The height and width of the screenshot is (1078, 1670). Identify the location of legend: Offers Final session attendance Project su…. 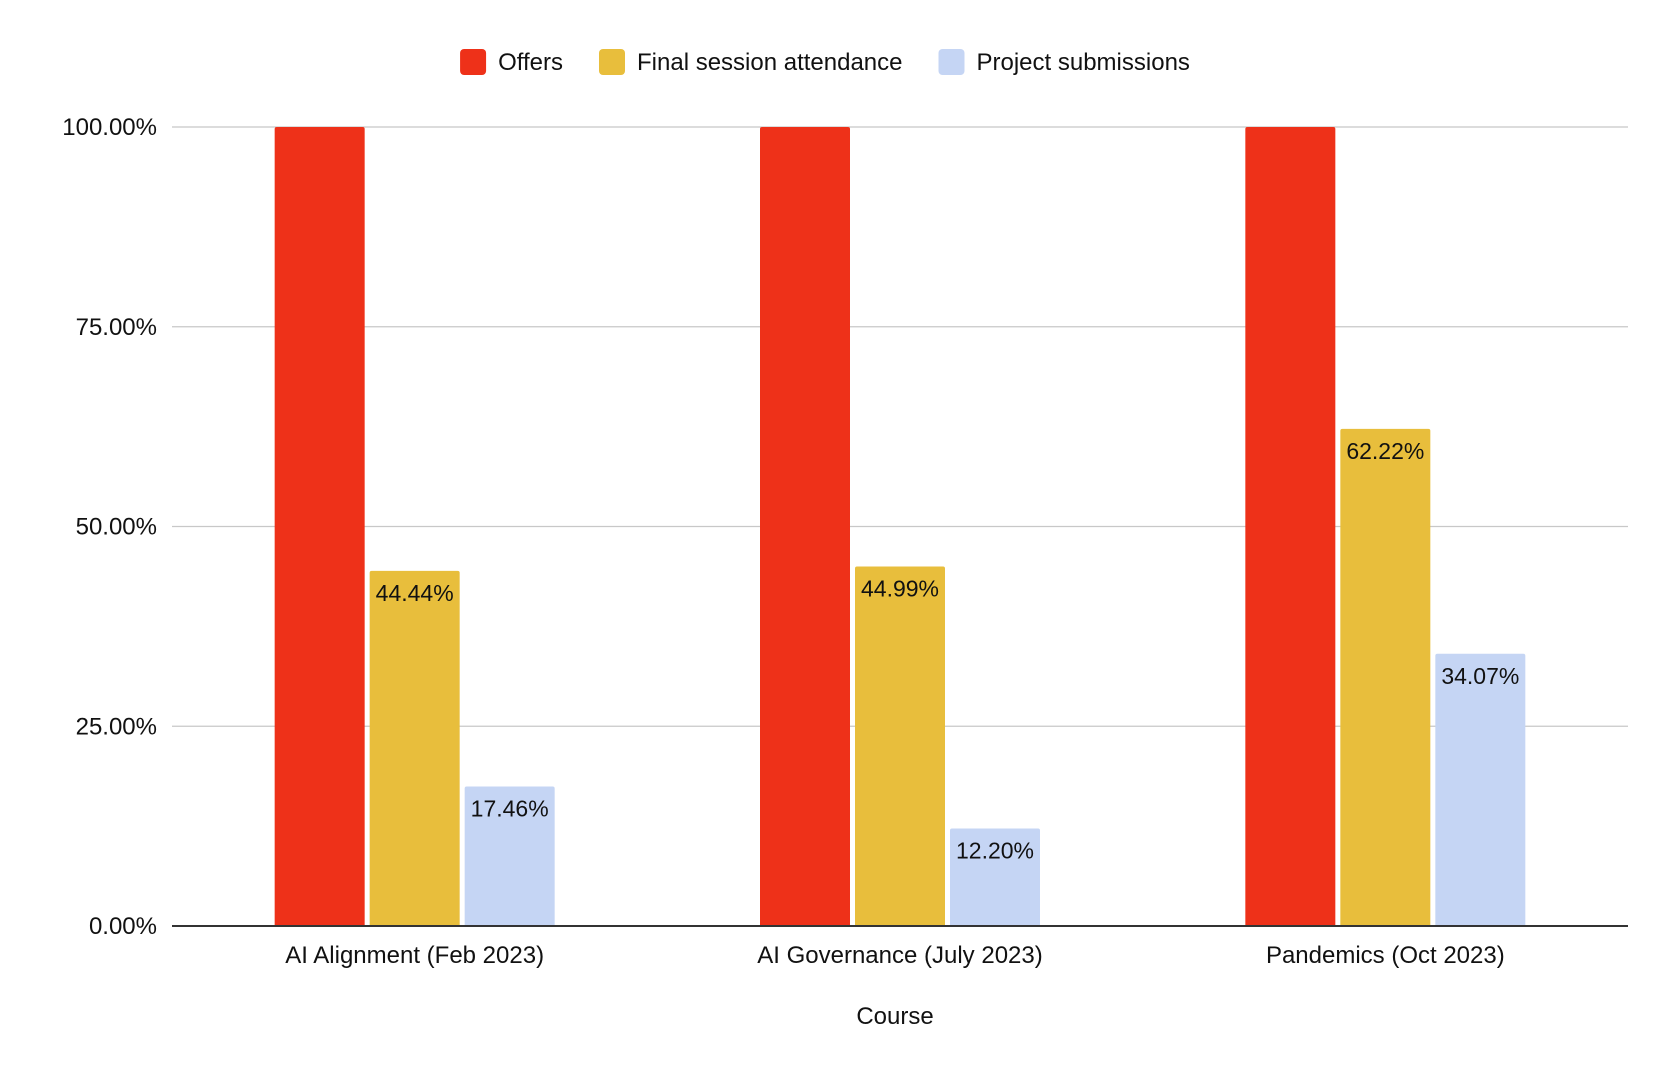
(825, 62).